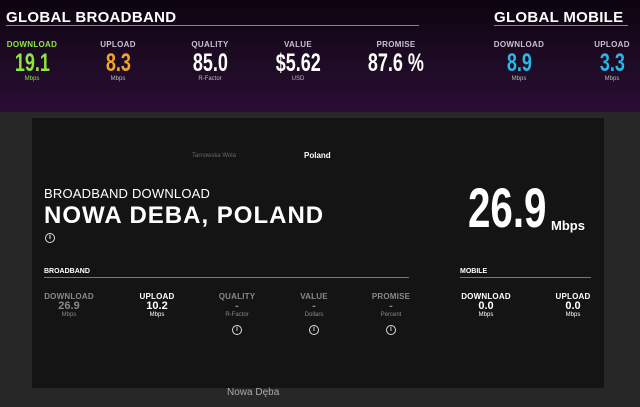  I want to click on global-broadband-promise: PROMISE 87.6 %, so click(396, 58).